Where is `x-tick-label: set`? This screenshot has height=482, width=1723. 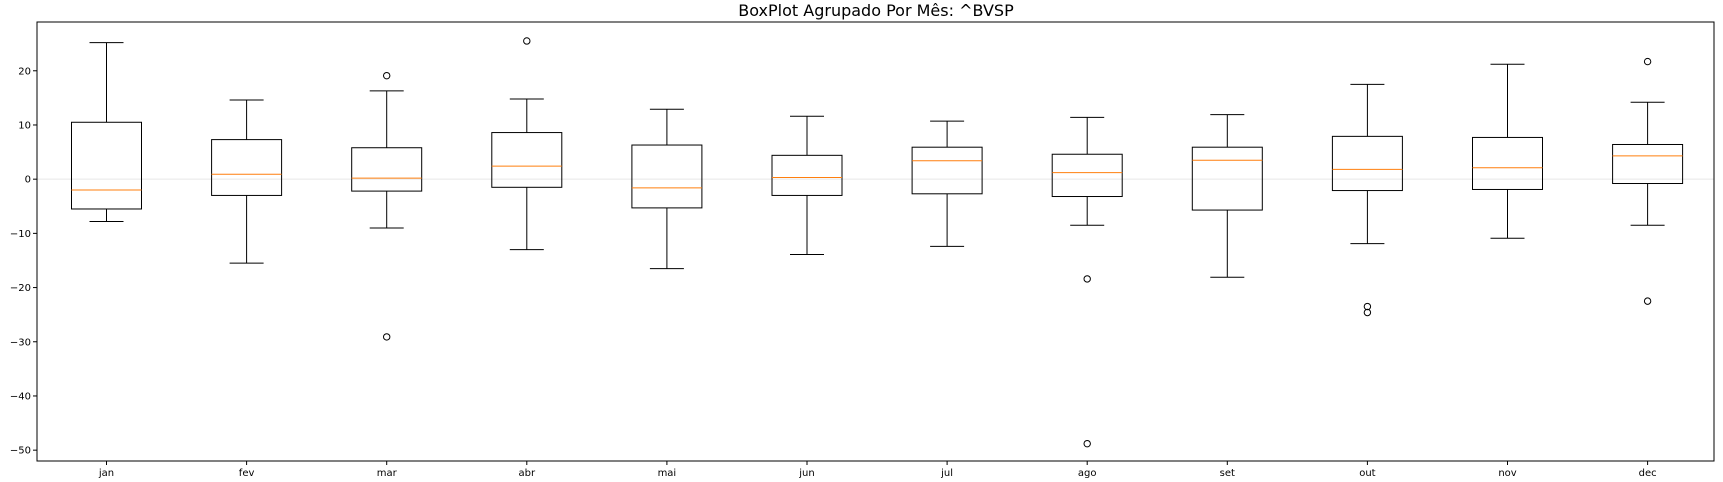 x-tick-label: set is located at coordinates (1227, 473).